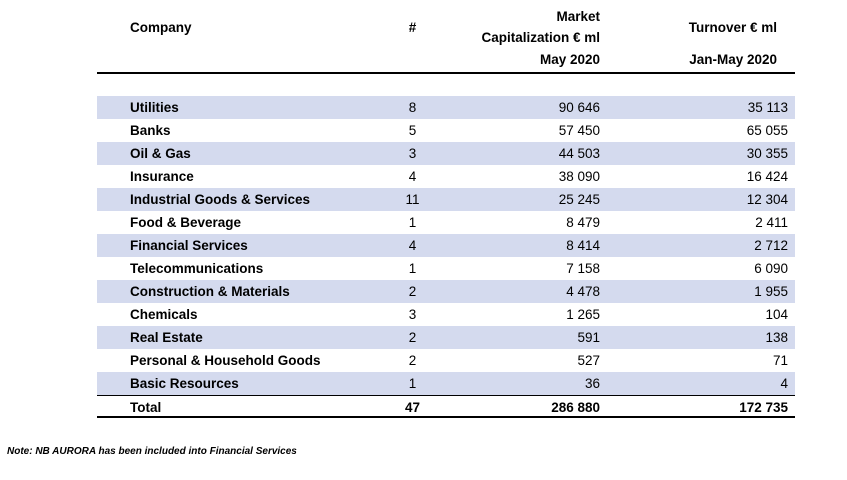 This screenshot has width=847, height=480. What do you see at coordinates (189, 245) in the screenshot?
I see `company-cell: Financial Services` at bounding box center [189, 245].